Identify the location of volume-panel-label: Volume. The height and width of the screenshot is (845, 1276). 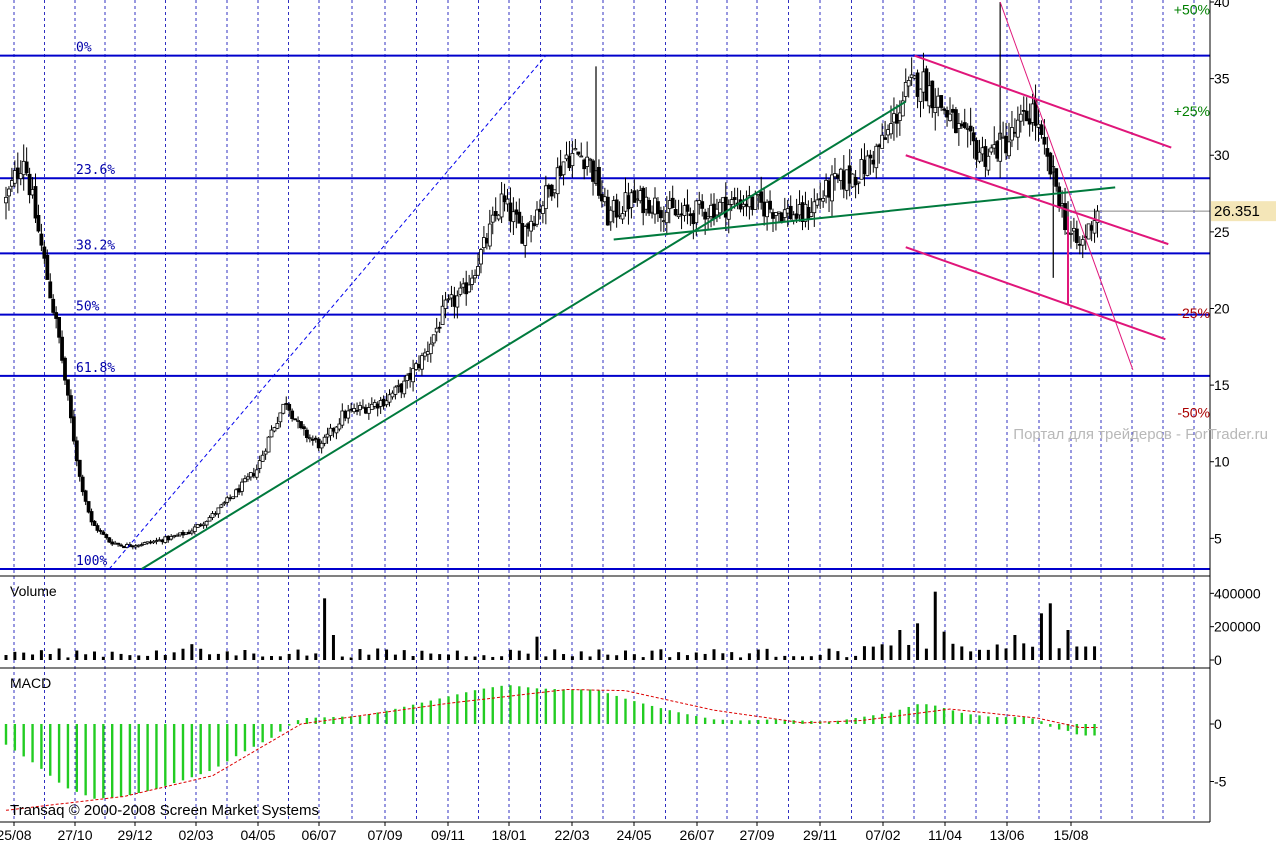
(33, 591).